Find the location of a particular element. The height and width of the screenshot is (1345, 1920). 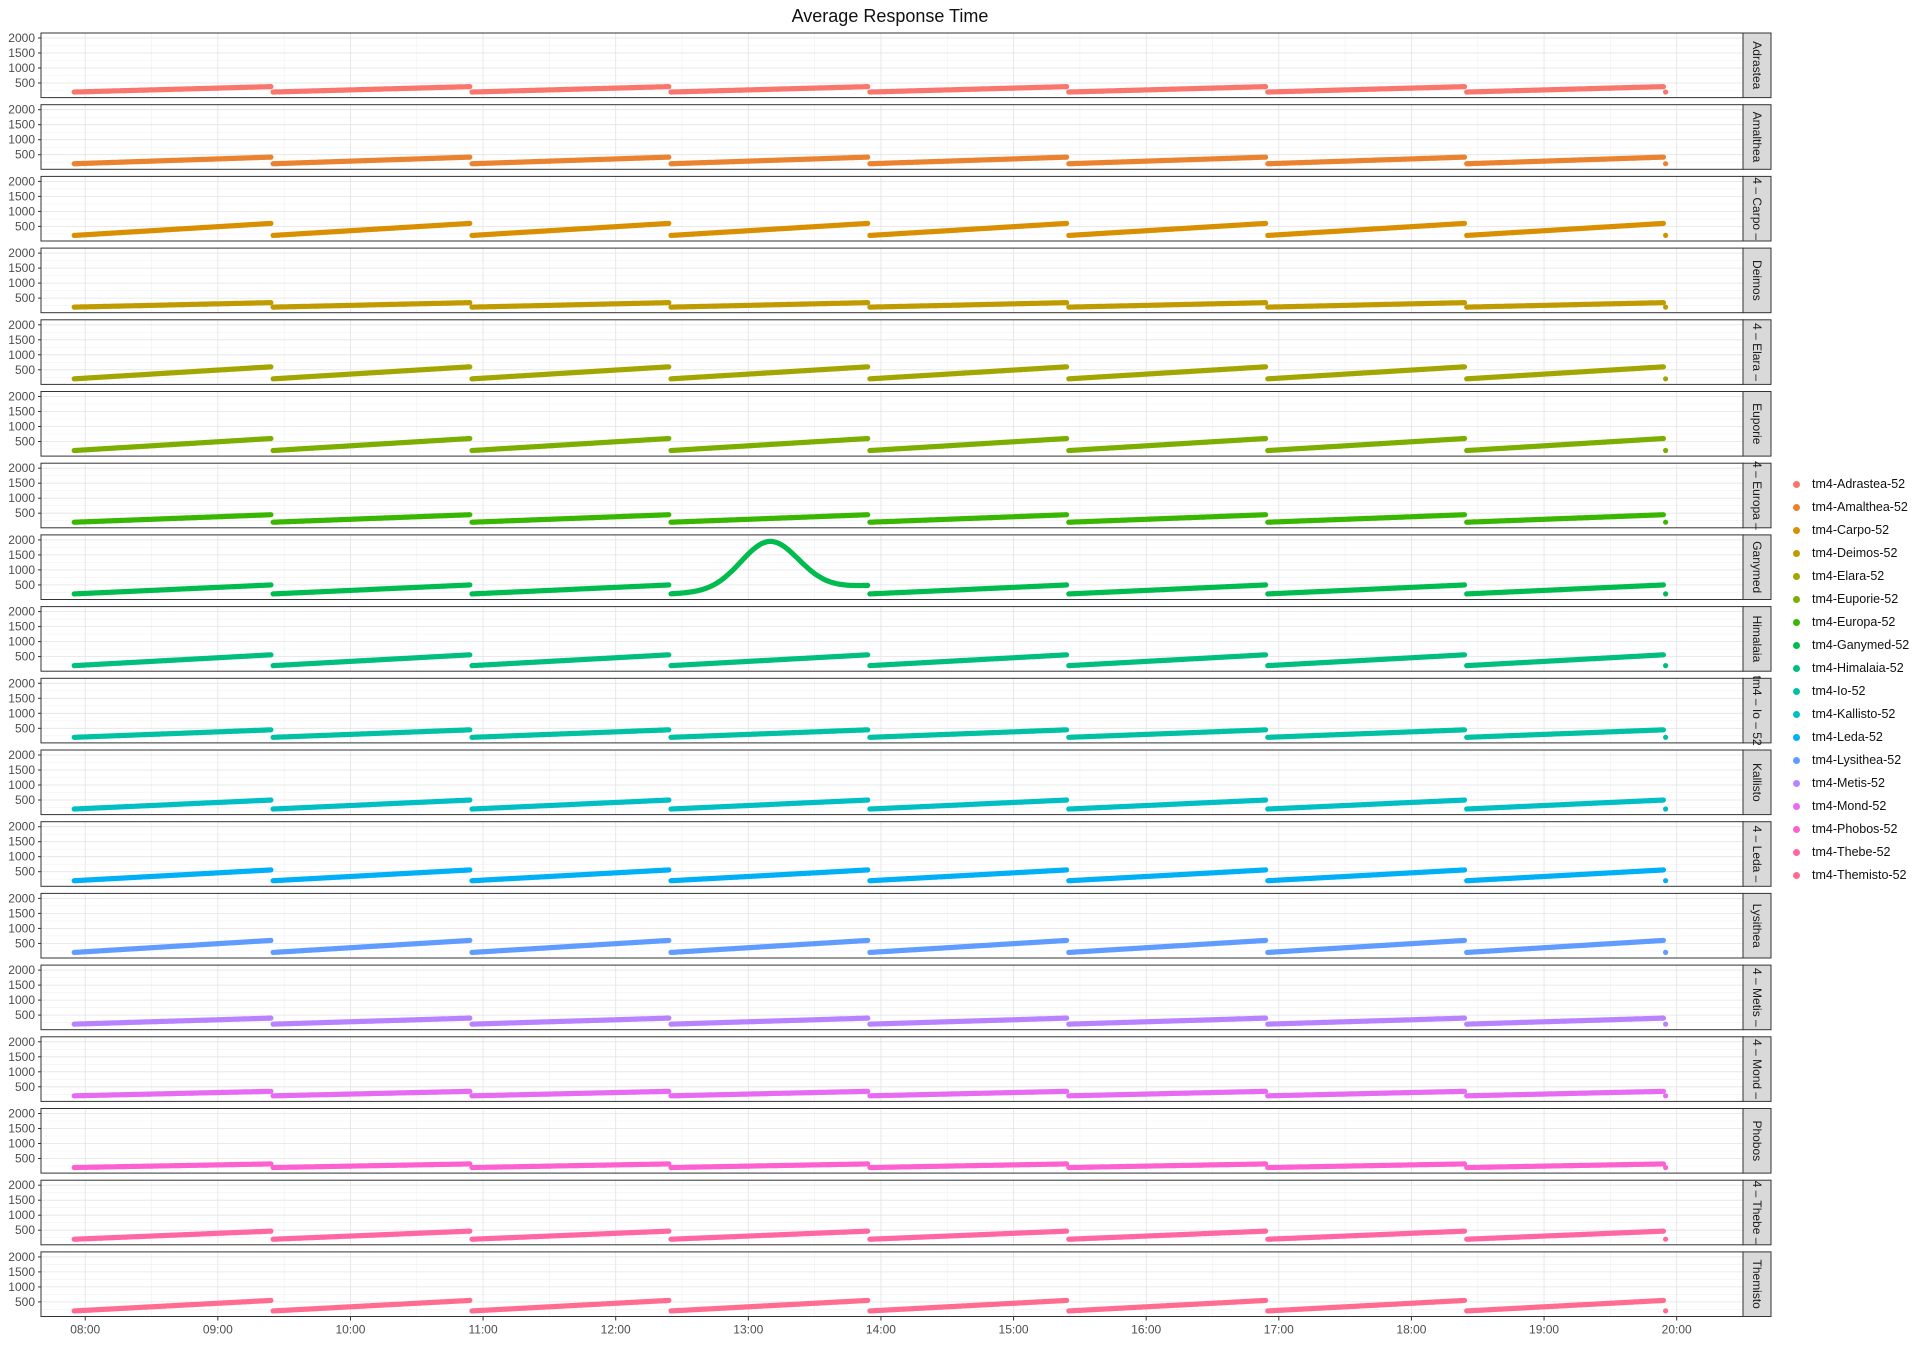

facet-strip-label: Amalthea is located at coordinates (1757, 137).